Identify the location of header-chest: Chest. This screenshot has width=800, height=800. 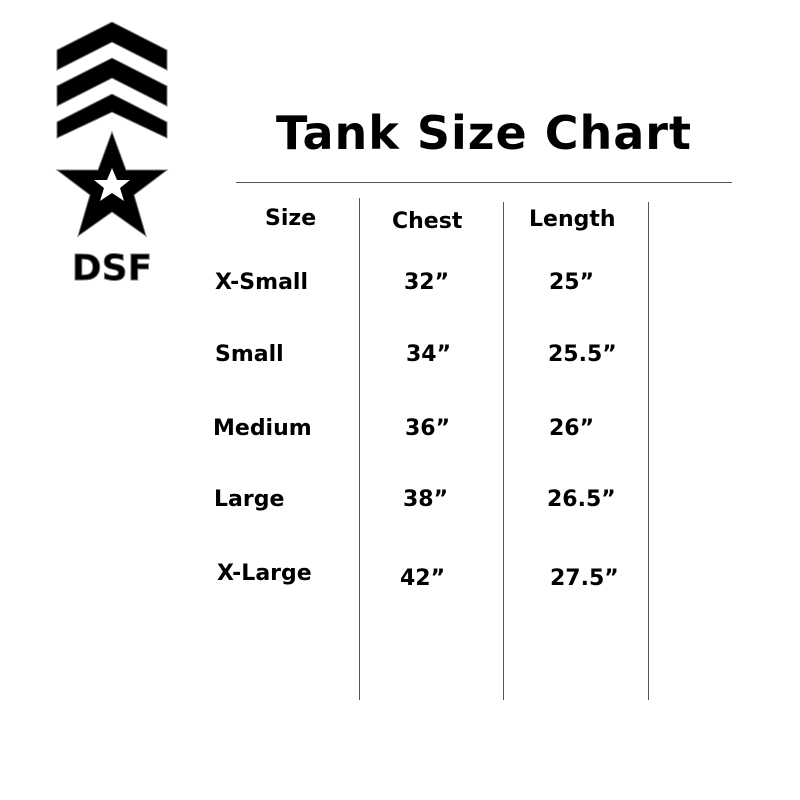
(427, 221).